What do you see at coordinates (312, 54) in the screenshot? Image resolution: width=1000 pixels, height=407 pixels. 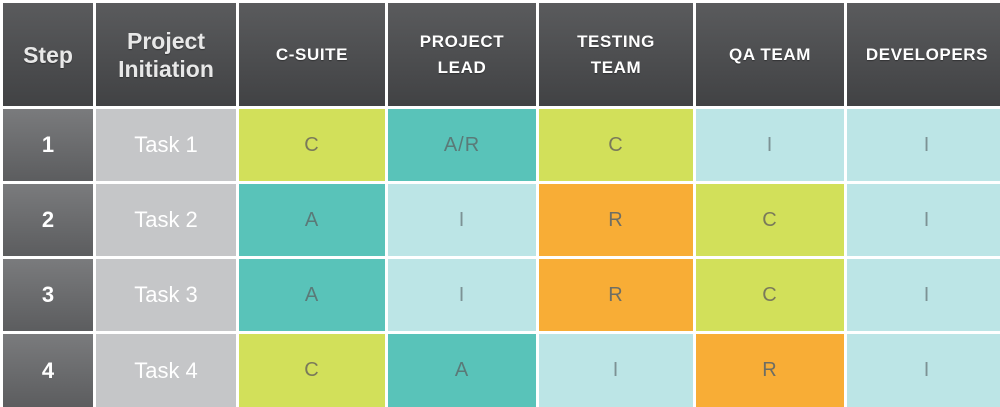 I see `header-c-suite: C-SUITE` at bounding box center [312, 54].